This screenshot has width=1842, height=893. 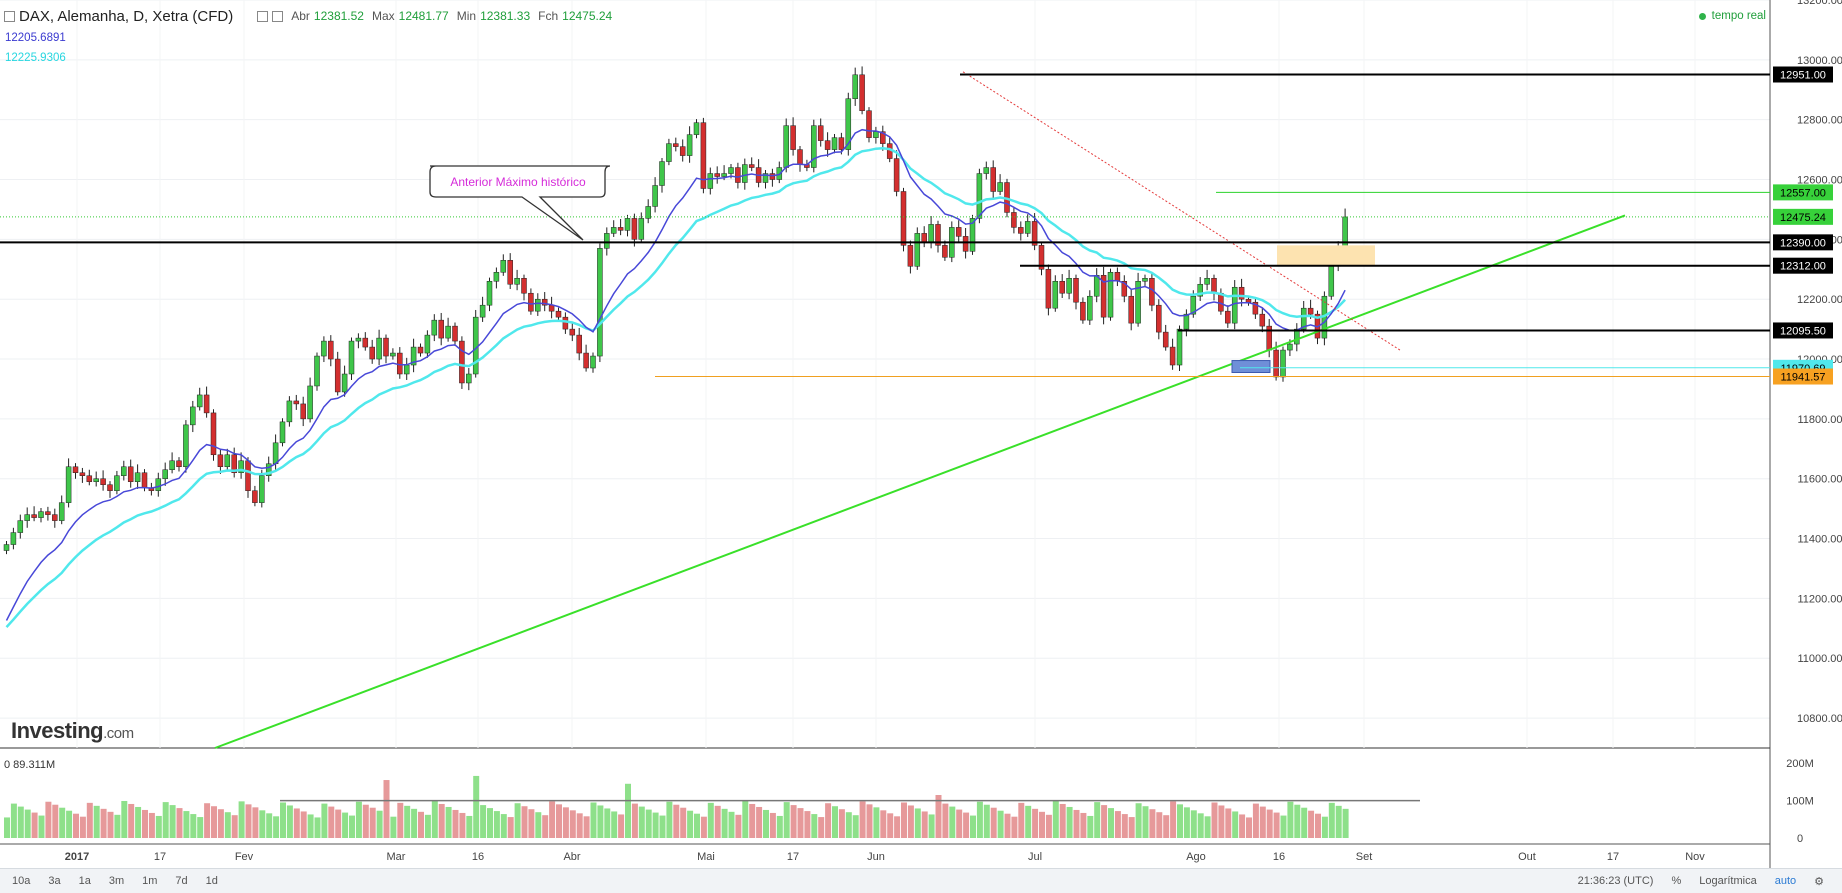 What do you see at coordinates (35, 38) in the screenshot?
I see `ma1-value: 12205.6891` at bounding box center [35, 38].